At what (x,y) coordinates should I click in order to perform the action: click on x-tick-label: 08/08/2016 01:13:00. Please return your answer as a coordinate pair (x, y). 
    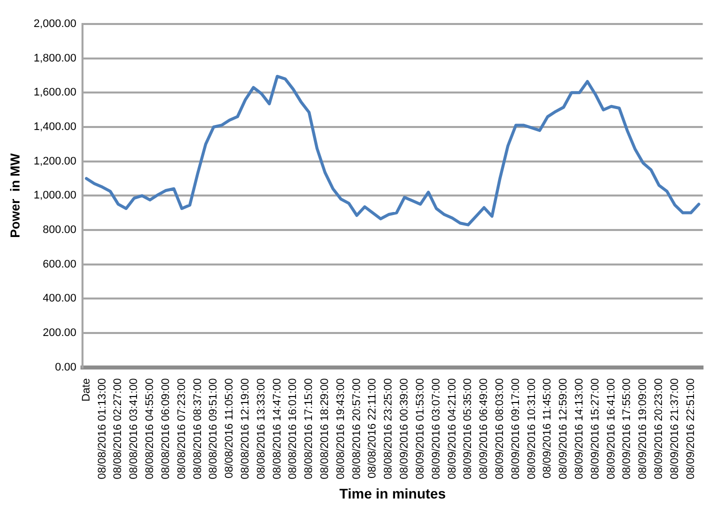
    Looking at the image, I should click on (102, 429).